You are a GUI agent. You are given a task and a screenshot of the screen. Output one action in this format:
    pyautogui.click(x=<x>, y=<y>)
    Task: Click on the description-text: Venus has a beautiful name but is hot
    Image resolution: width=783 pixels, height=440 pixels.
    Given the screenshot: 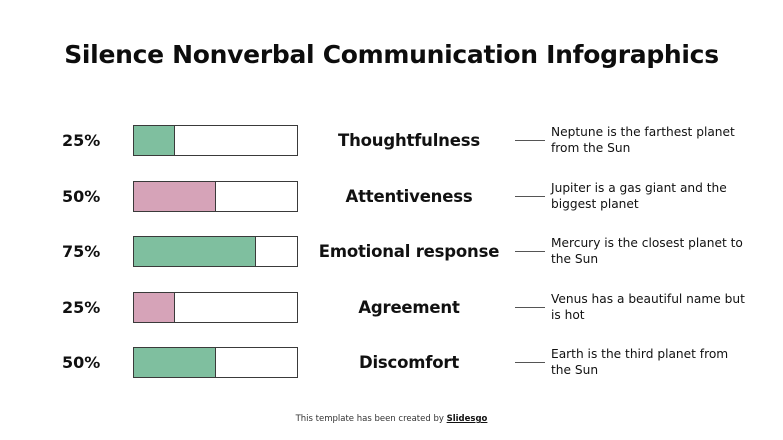 What is the action you would take?
    pyautogui.click(x=648, y=307)
    